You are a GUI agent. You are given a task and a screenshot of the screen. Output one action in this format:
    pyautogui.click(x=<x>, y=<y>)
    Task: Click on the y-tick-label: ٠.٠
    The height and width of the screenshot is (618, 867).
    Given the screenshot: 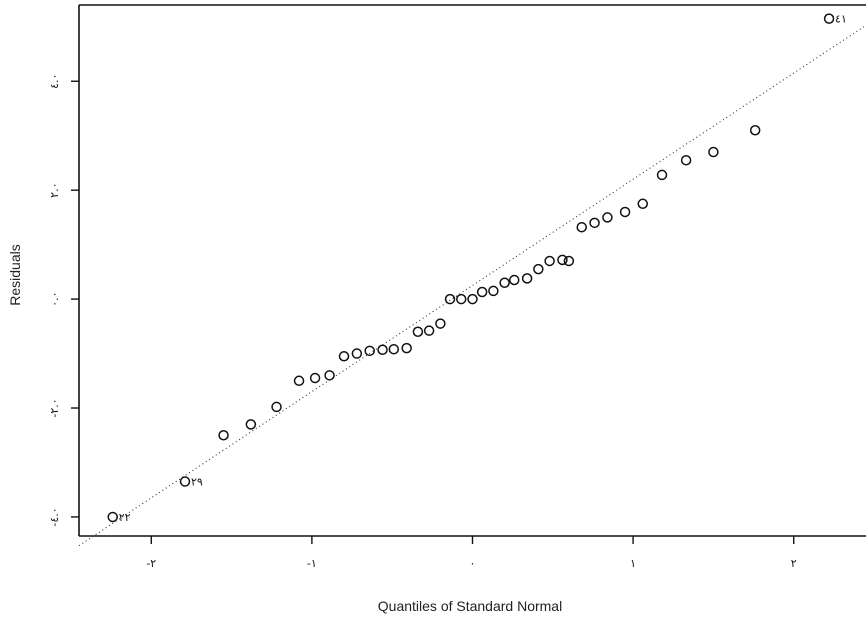 What is the action you would take?
    pyautogui.click(x=54, y=298)
    